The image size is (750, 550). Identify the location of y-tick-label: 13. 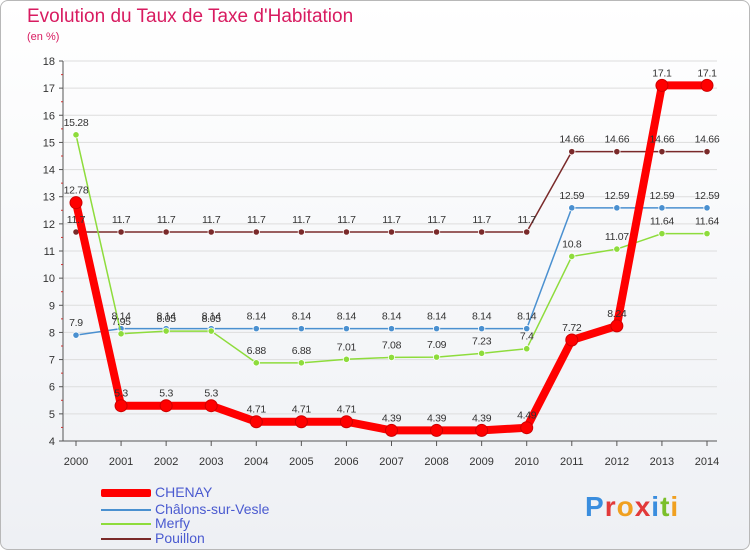
(49, 198).